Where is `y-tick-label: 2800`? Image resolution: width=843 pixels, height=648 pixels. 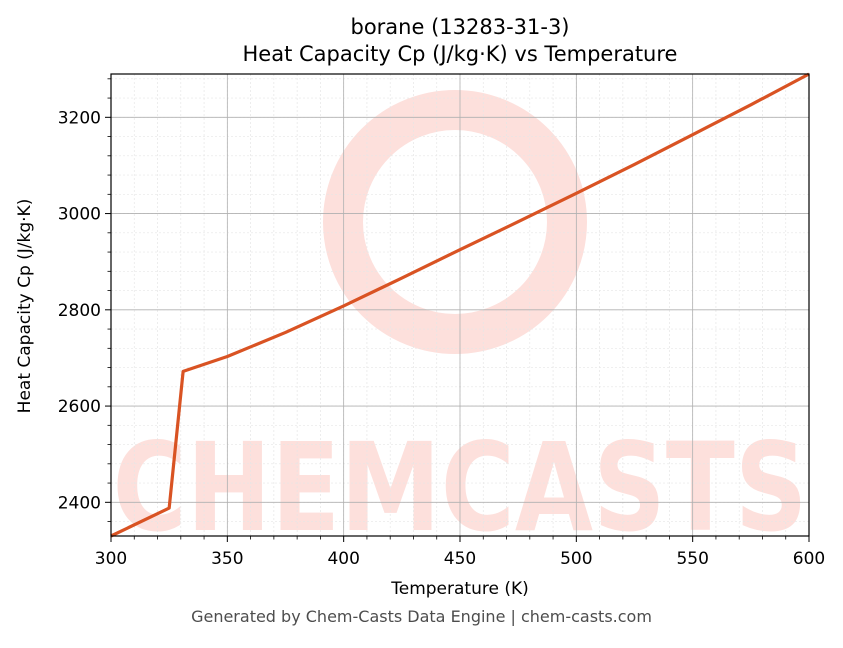 y-tick-label: 2800 is located at coordinates (79, 311).